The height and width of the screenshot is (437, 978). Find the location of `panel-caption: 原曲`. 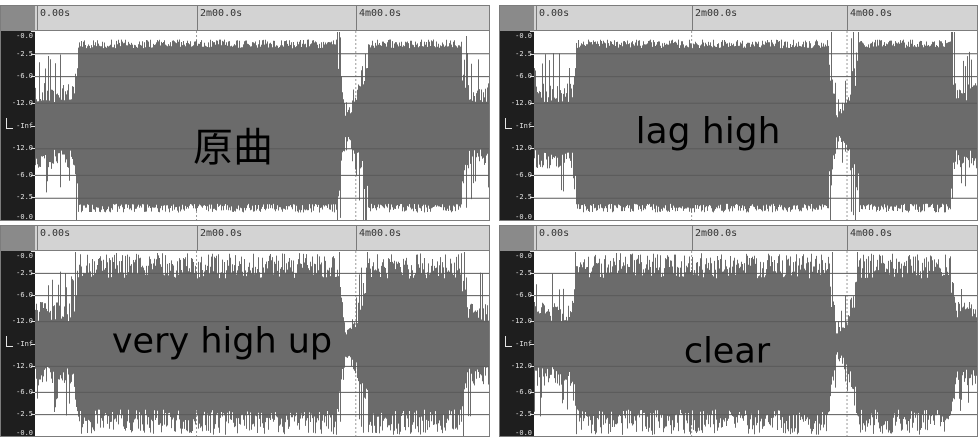

panel-caption: 原曲 is located at coordinates (233, 148).